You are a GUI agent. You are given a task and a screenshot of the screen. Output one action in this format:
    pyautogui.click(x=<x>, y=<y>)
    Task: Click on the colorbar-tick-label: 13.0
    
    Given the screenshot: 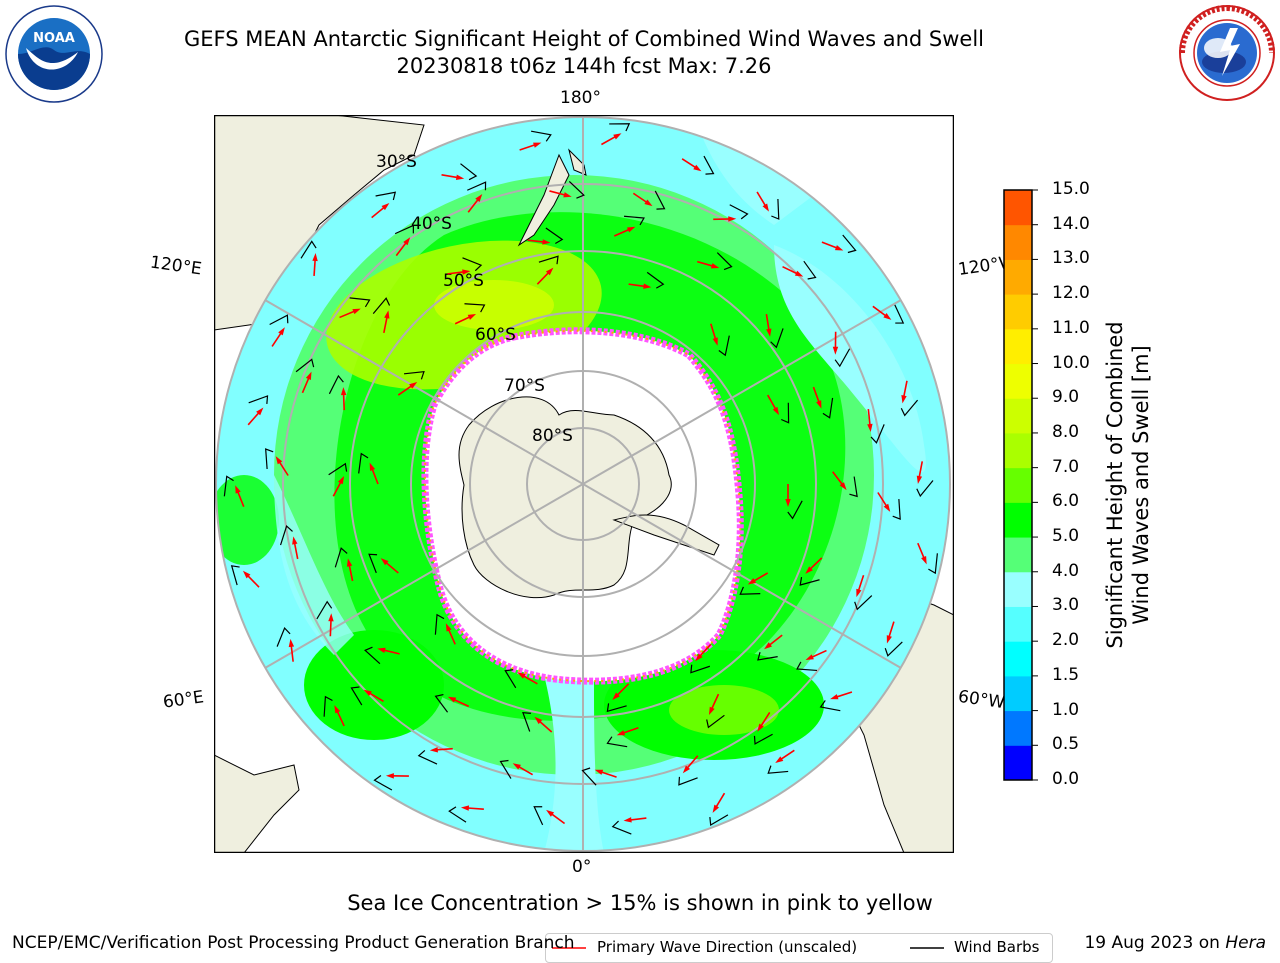 What is the action you would take?
    pyautogui.click(x=1071, y=258)
    